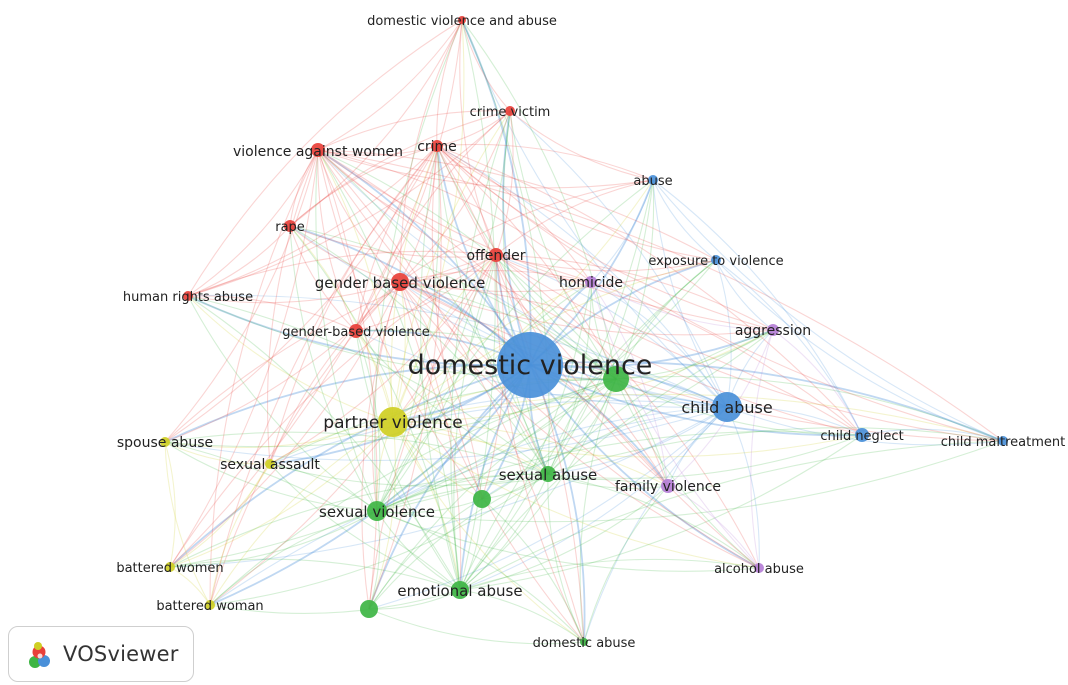 This screenshot has height=685, width=1068. What do you see at coordinates (862, 435) in the screenshot?
I see `node-child-neglect` at bounding box center [862, 435].